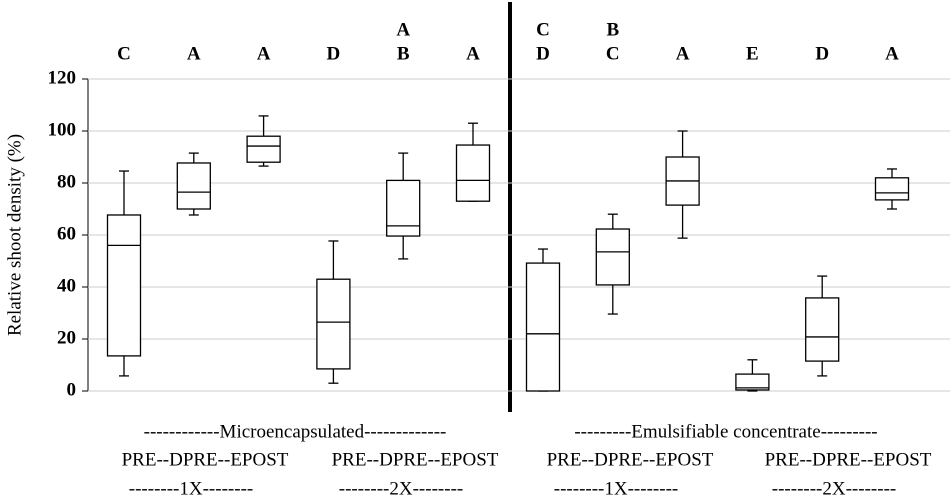 The height and width of the screenshot is (499, 950). Describe the element at coordinates (62, 77) in the screenshot. I see `y-tick-label: 120` at that location.